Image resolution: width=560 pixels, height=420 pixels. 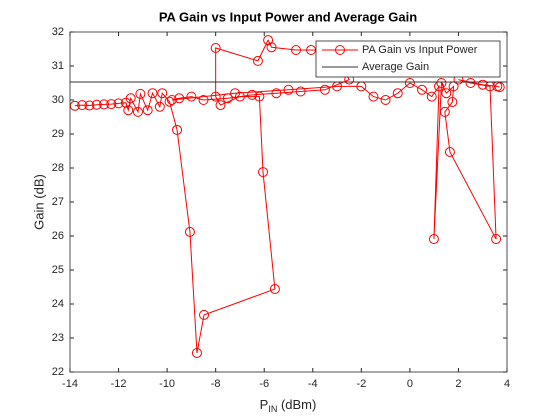 I want to click on y-tick-label: 27, so click(x=58, y=202).